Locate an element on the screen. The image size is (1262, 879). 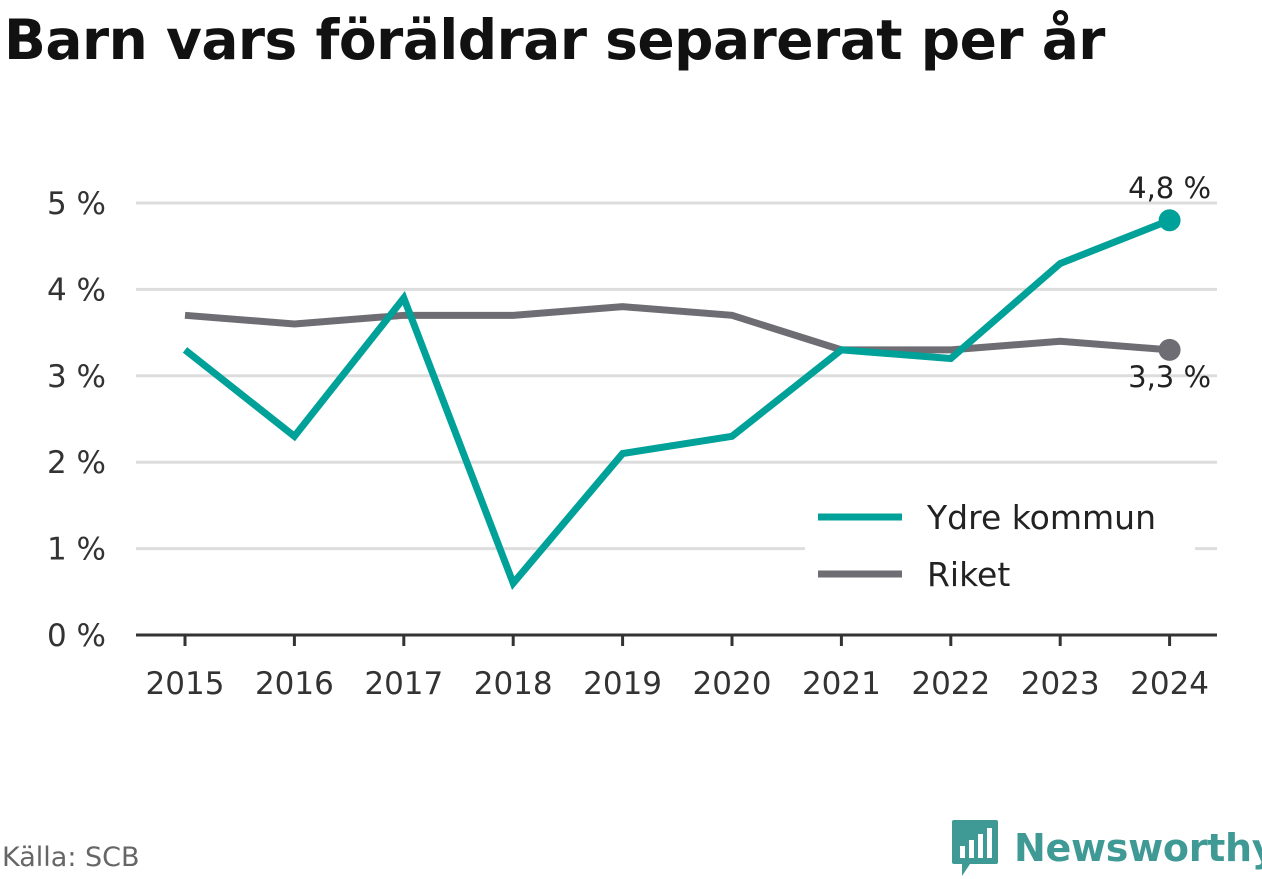
end-label-riket: 3,3 % is located at coordinates (1169, 377).